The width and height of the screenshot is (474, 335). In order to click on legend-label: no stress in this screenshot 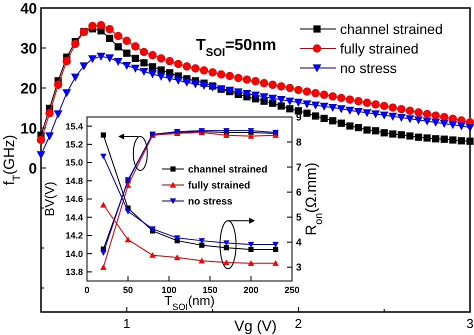, I will do `click(210, 202)`.